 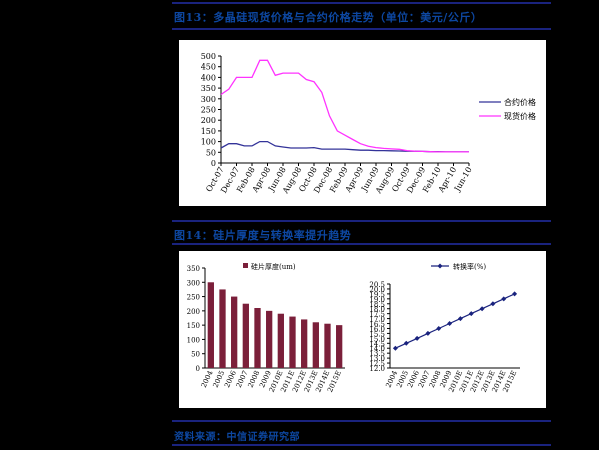 I want to click on y-tick-label: 400, so click(x=208, y=77).